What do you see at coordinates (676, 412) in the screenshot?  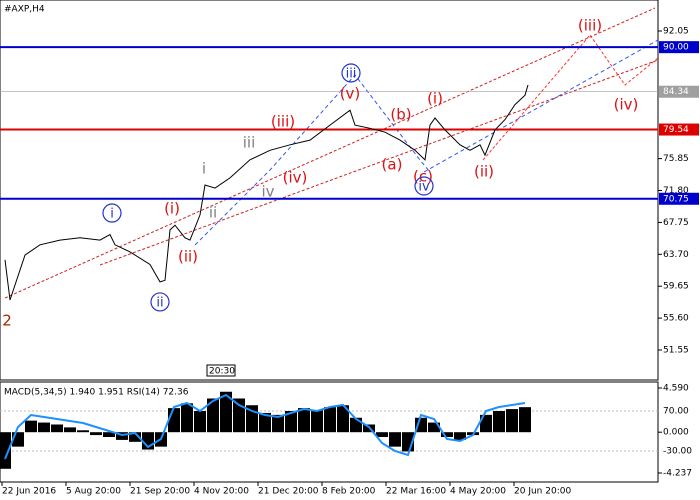 I see `rsi-tick-label: 70.00` at bounding box center [676, 412].